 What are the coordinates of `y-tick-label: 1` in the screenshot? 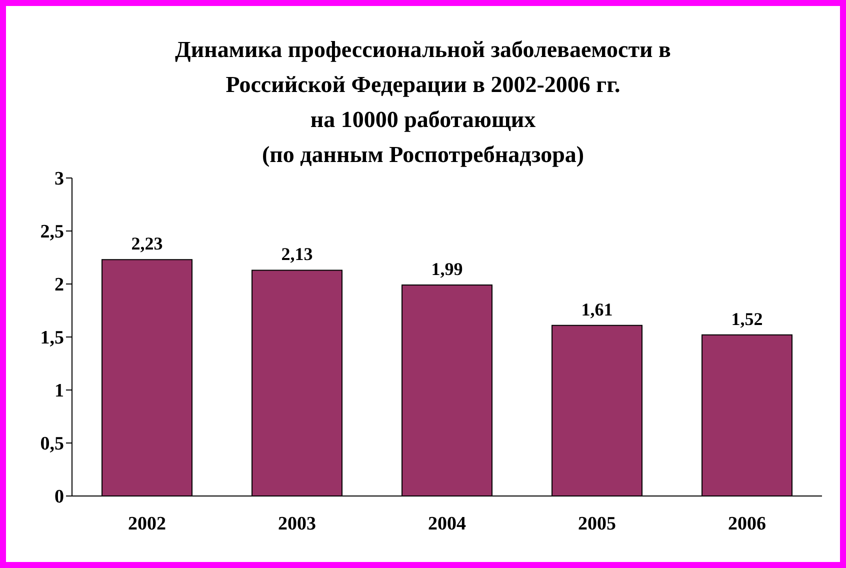 It's located at (59, 391).